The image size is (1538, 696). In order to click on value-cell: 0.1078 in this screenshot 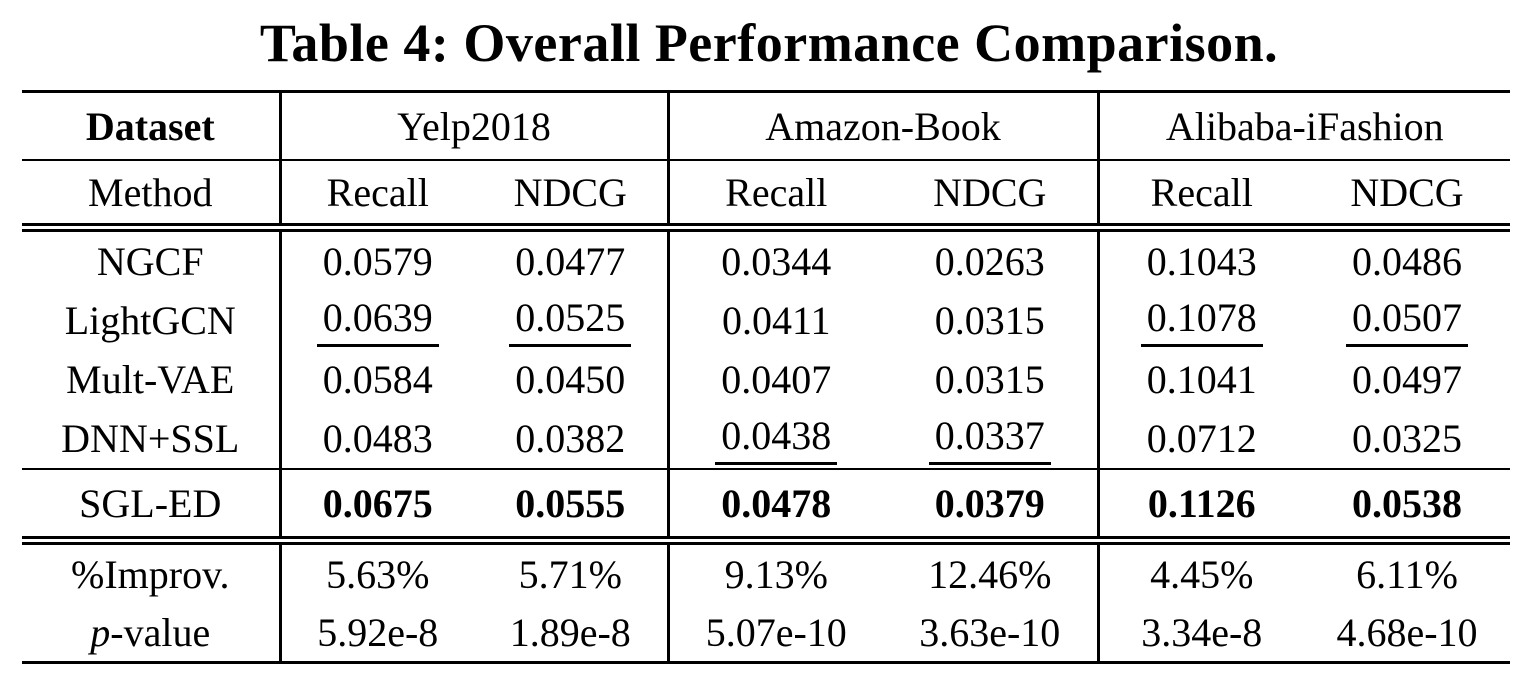, I will do `click(1200, 321)`.